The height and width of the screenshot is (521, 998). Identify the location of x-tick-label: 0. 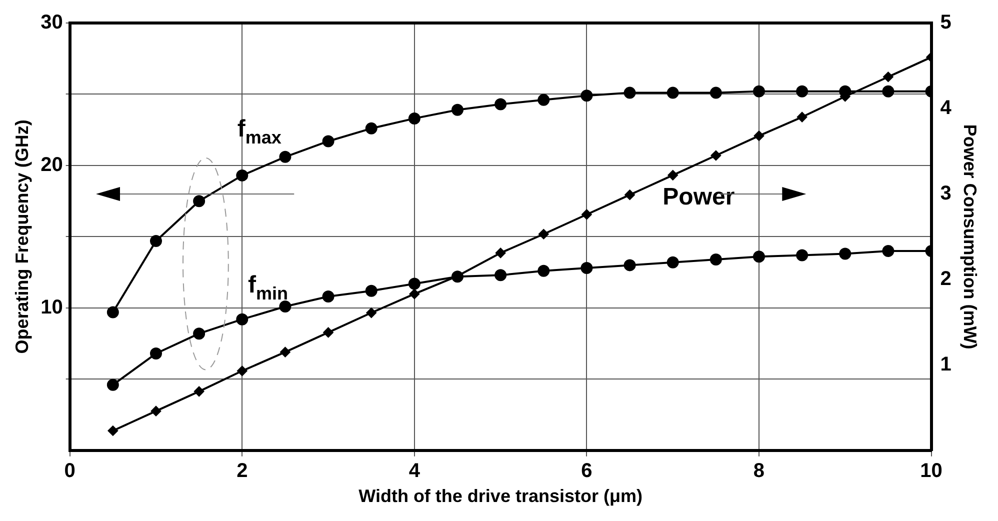
(70, 471).